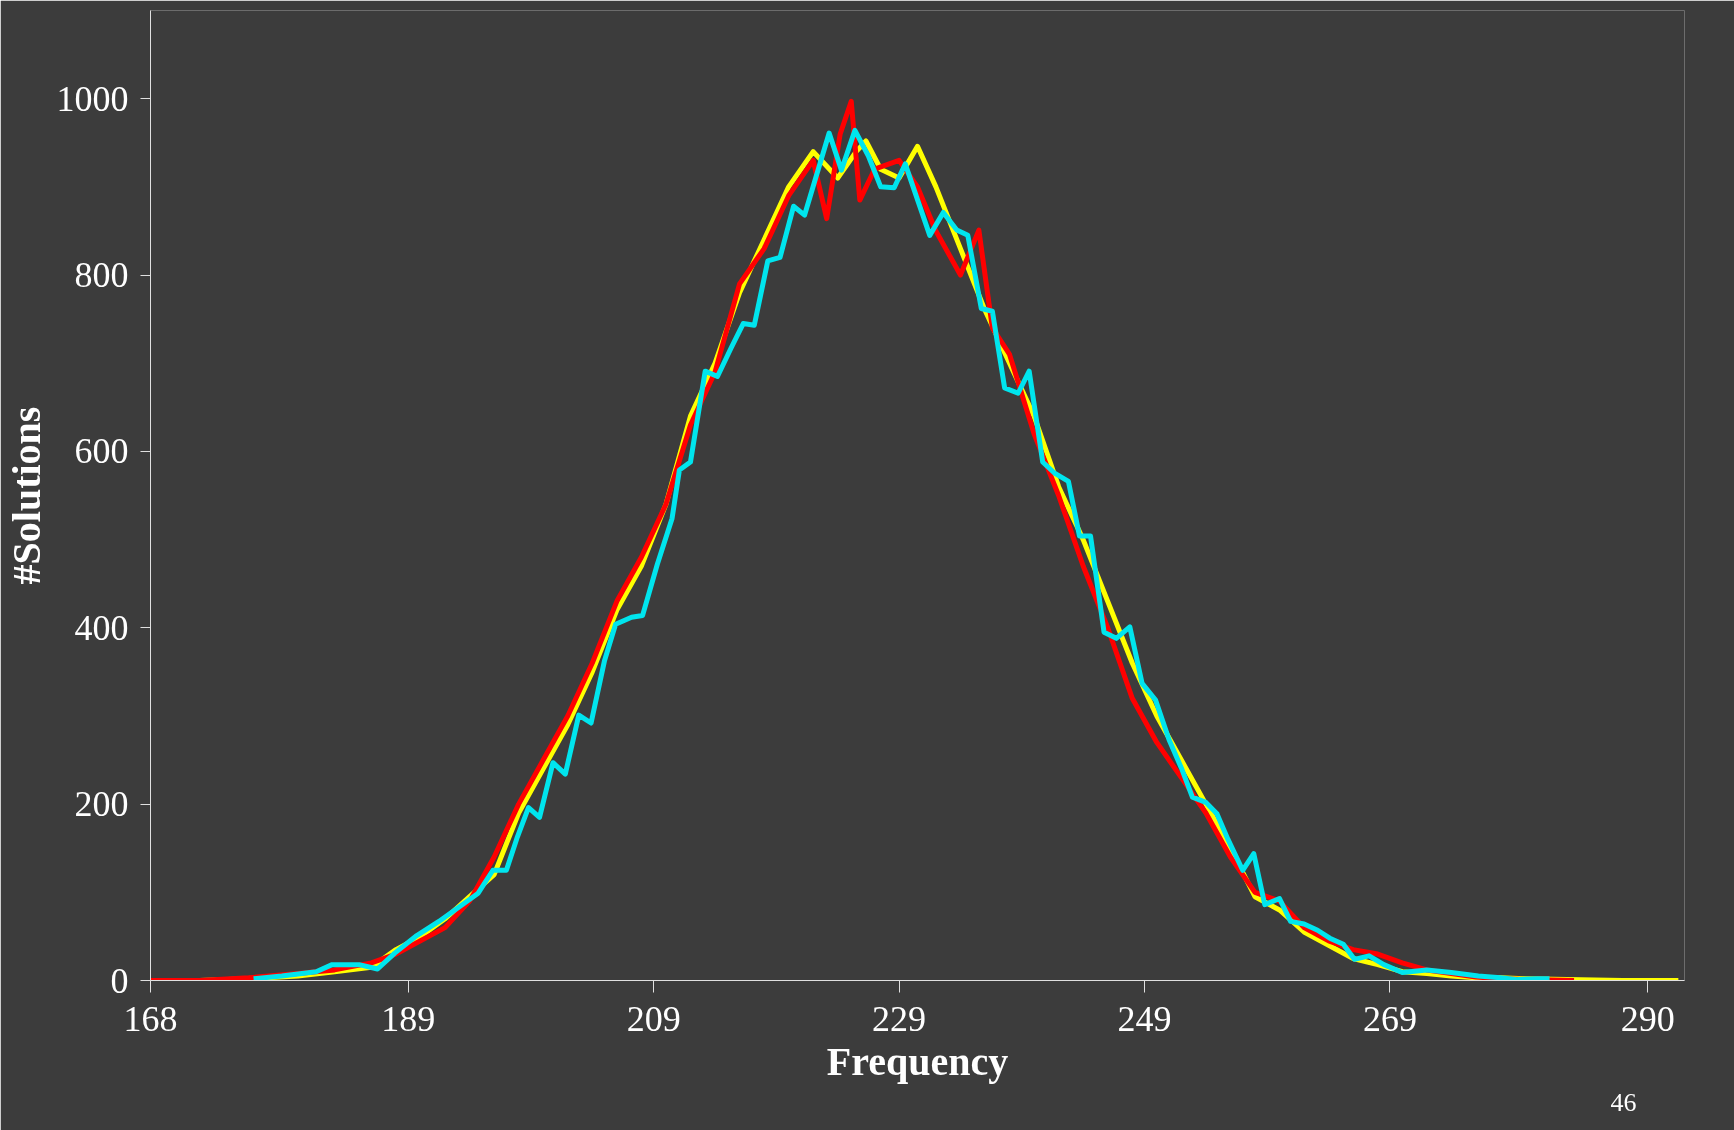  I want to click on text: 46, so click(1623, 1102).